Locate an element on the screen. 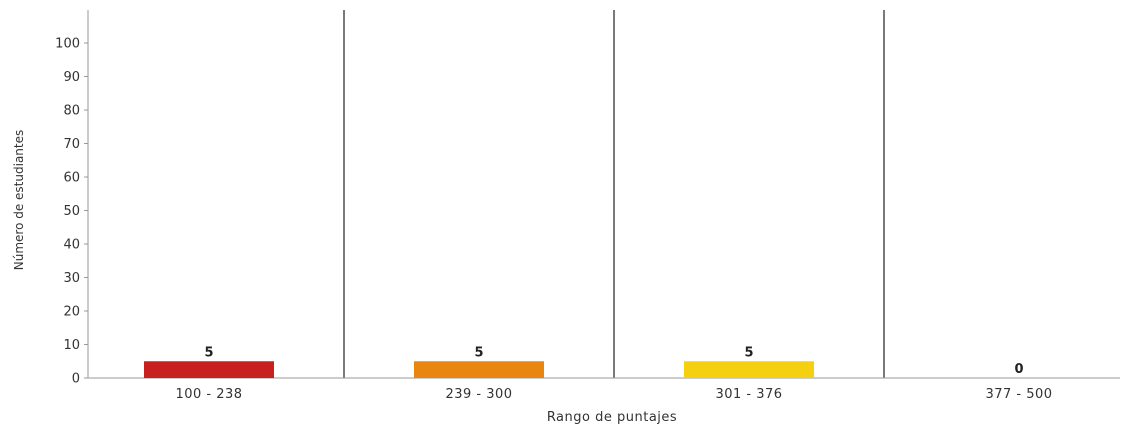 The width and height of the screenshot is (1123, 425). y-tick-label: 50 is located at coordinates (71, 211).